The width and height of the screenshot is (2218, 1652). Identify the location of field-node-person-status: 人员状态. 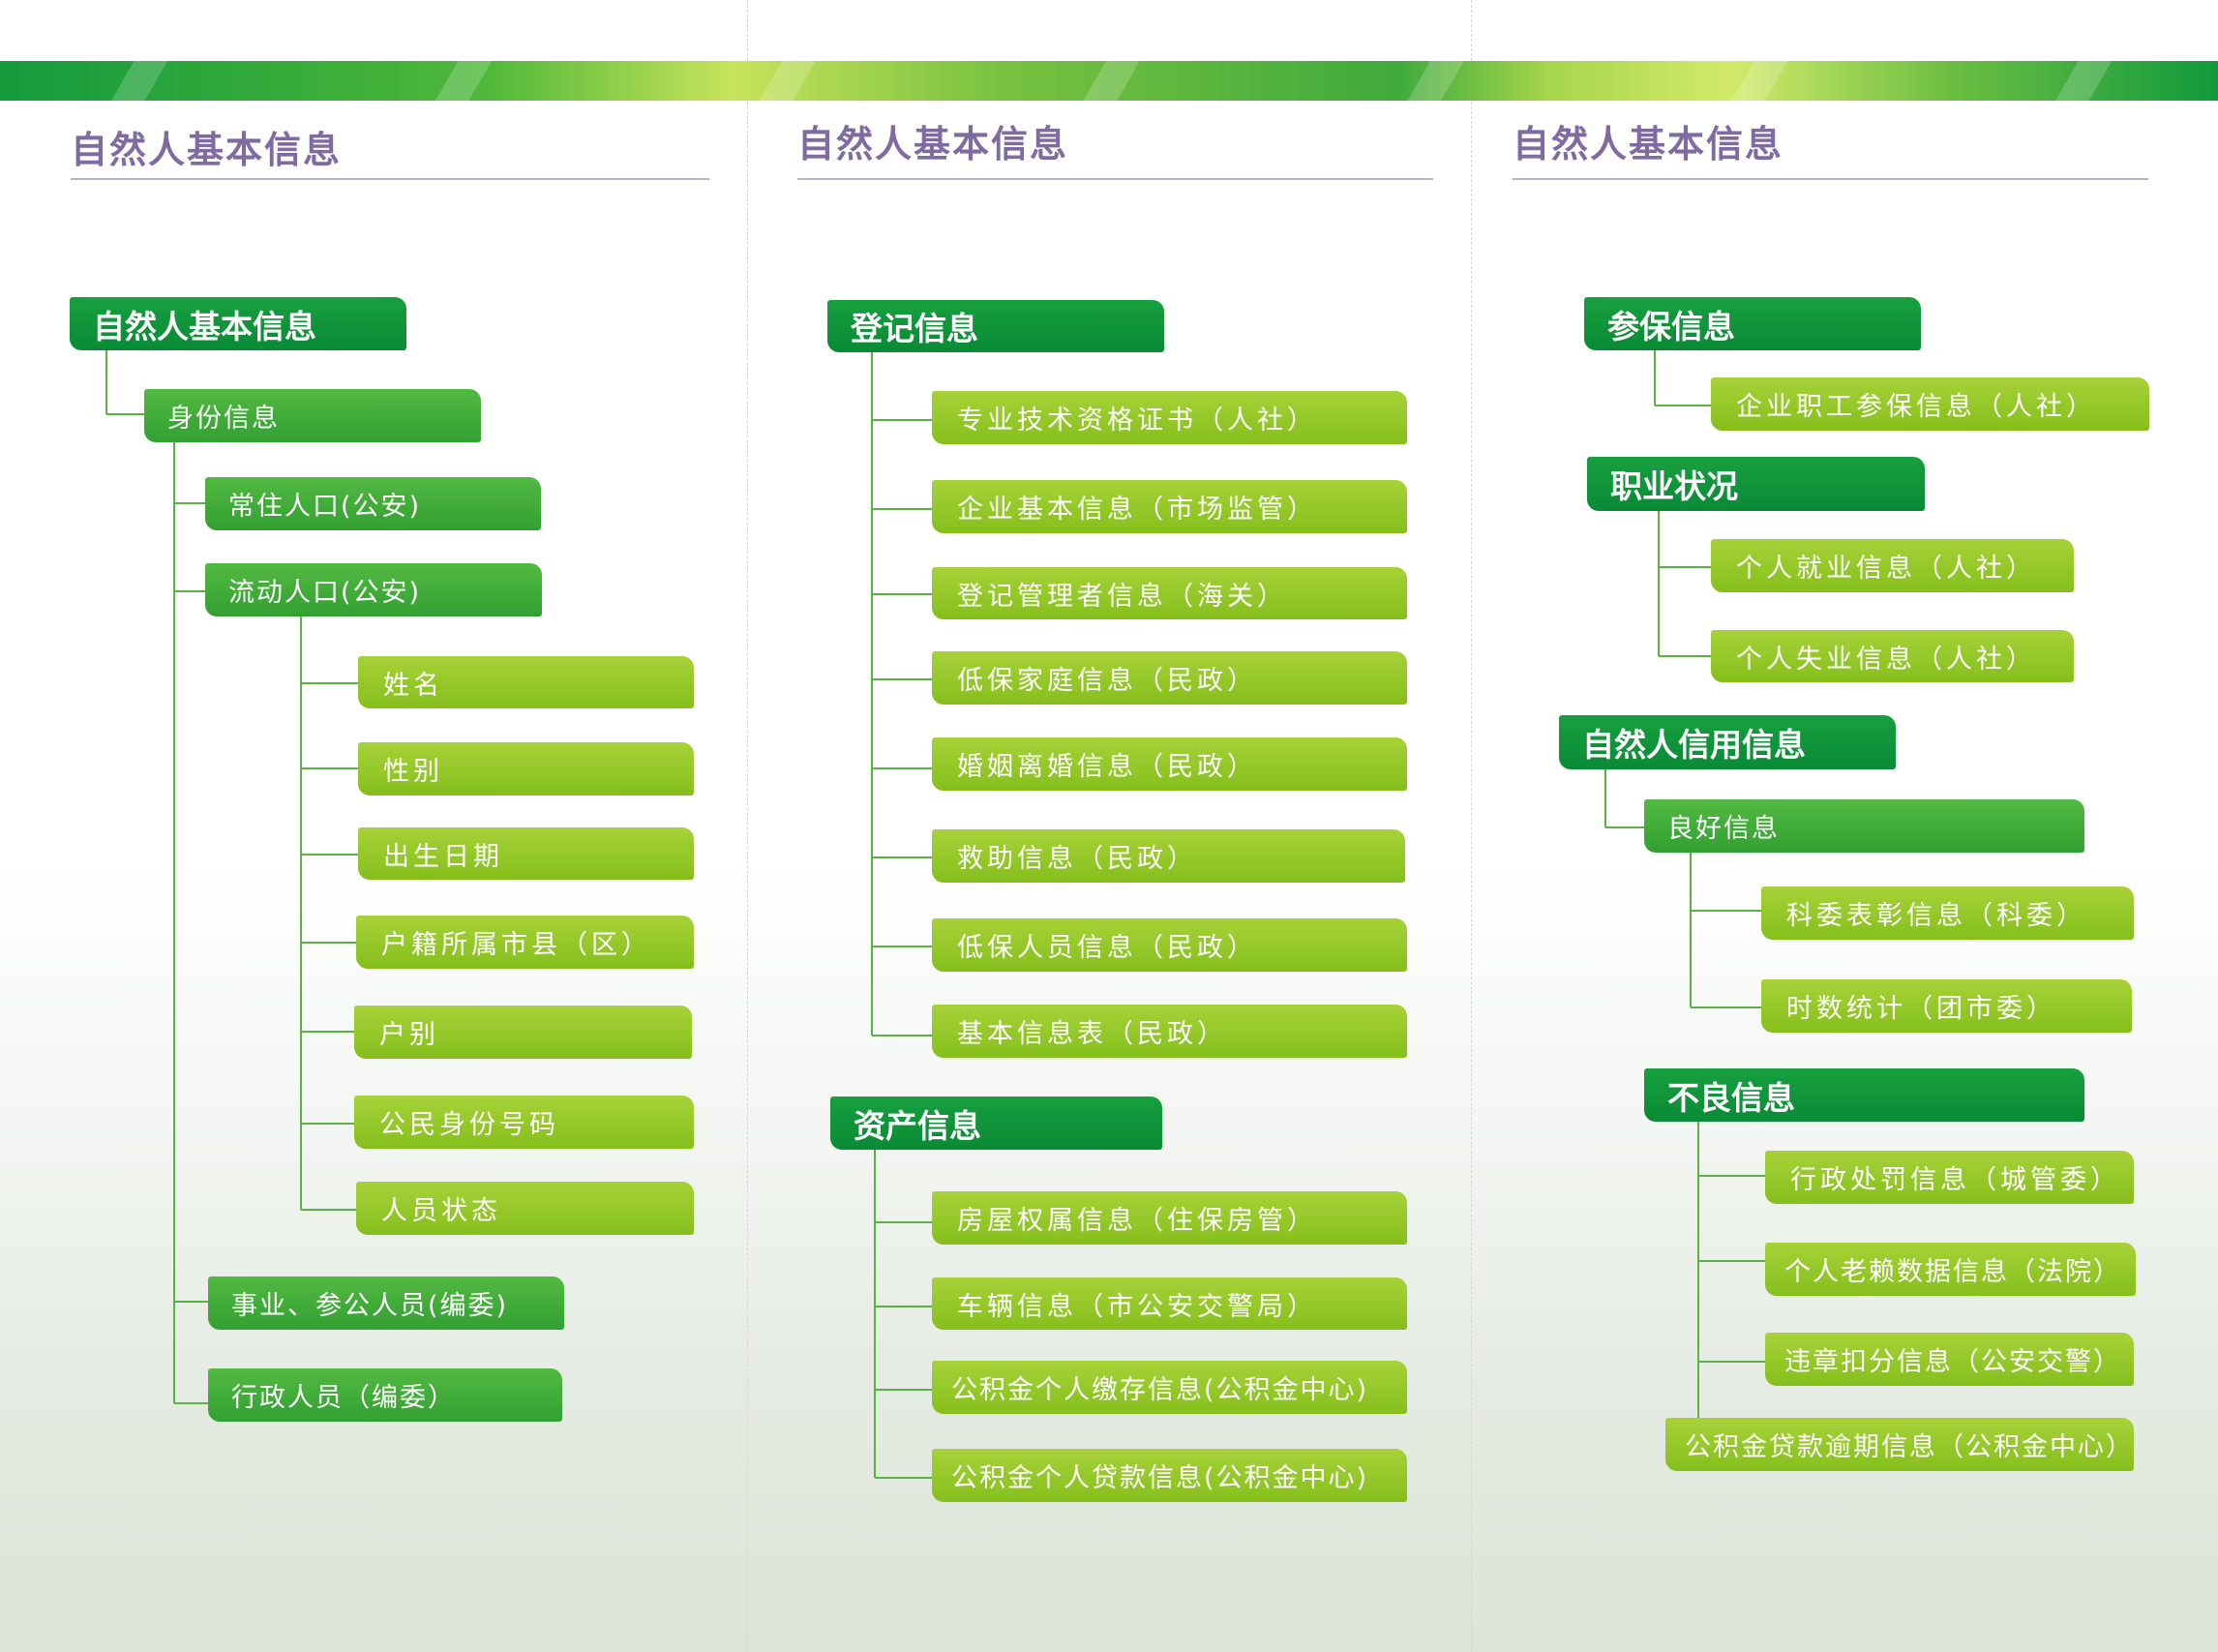
(525, 1209).